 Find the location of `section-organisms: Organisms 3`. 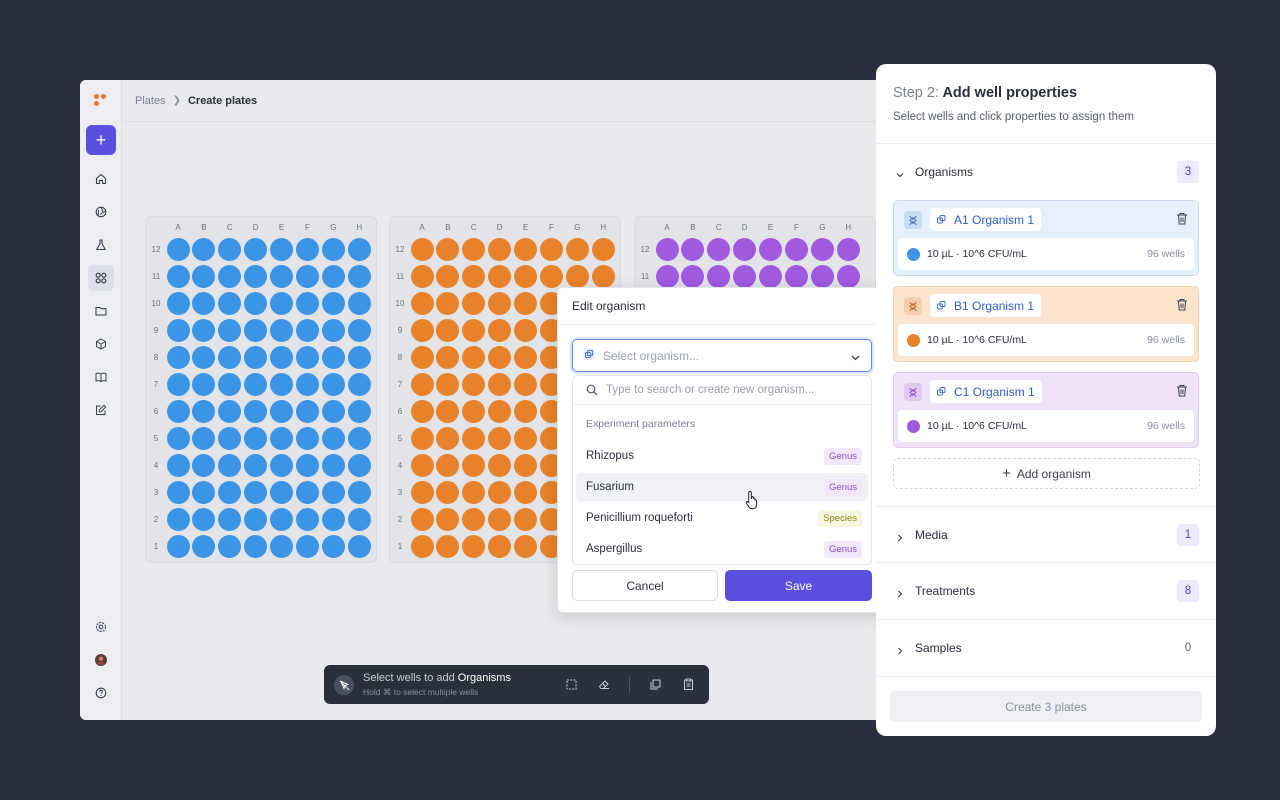

section-organisms: Organisms 3 is located at coordinates (1046, 172).